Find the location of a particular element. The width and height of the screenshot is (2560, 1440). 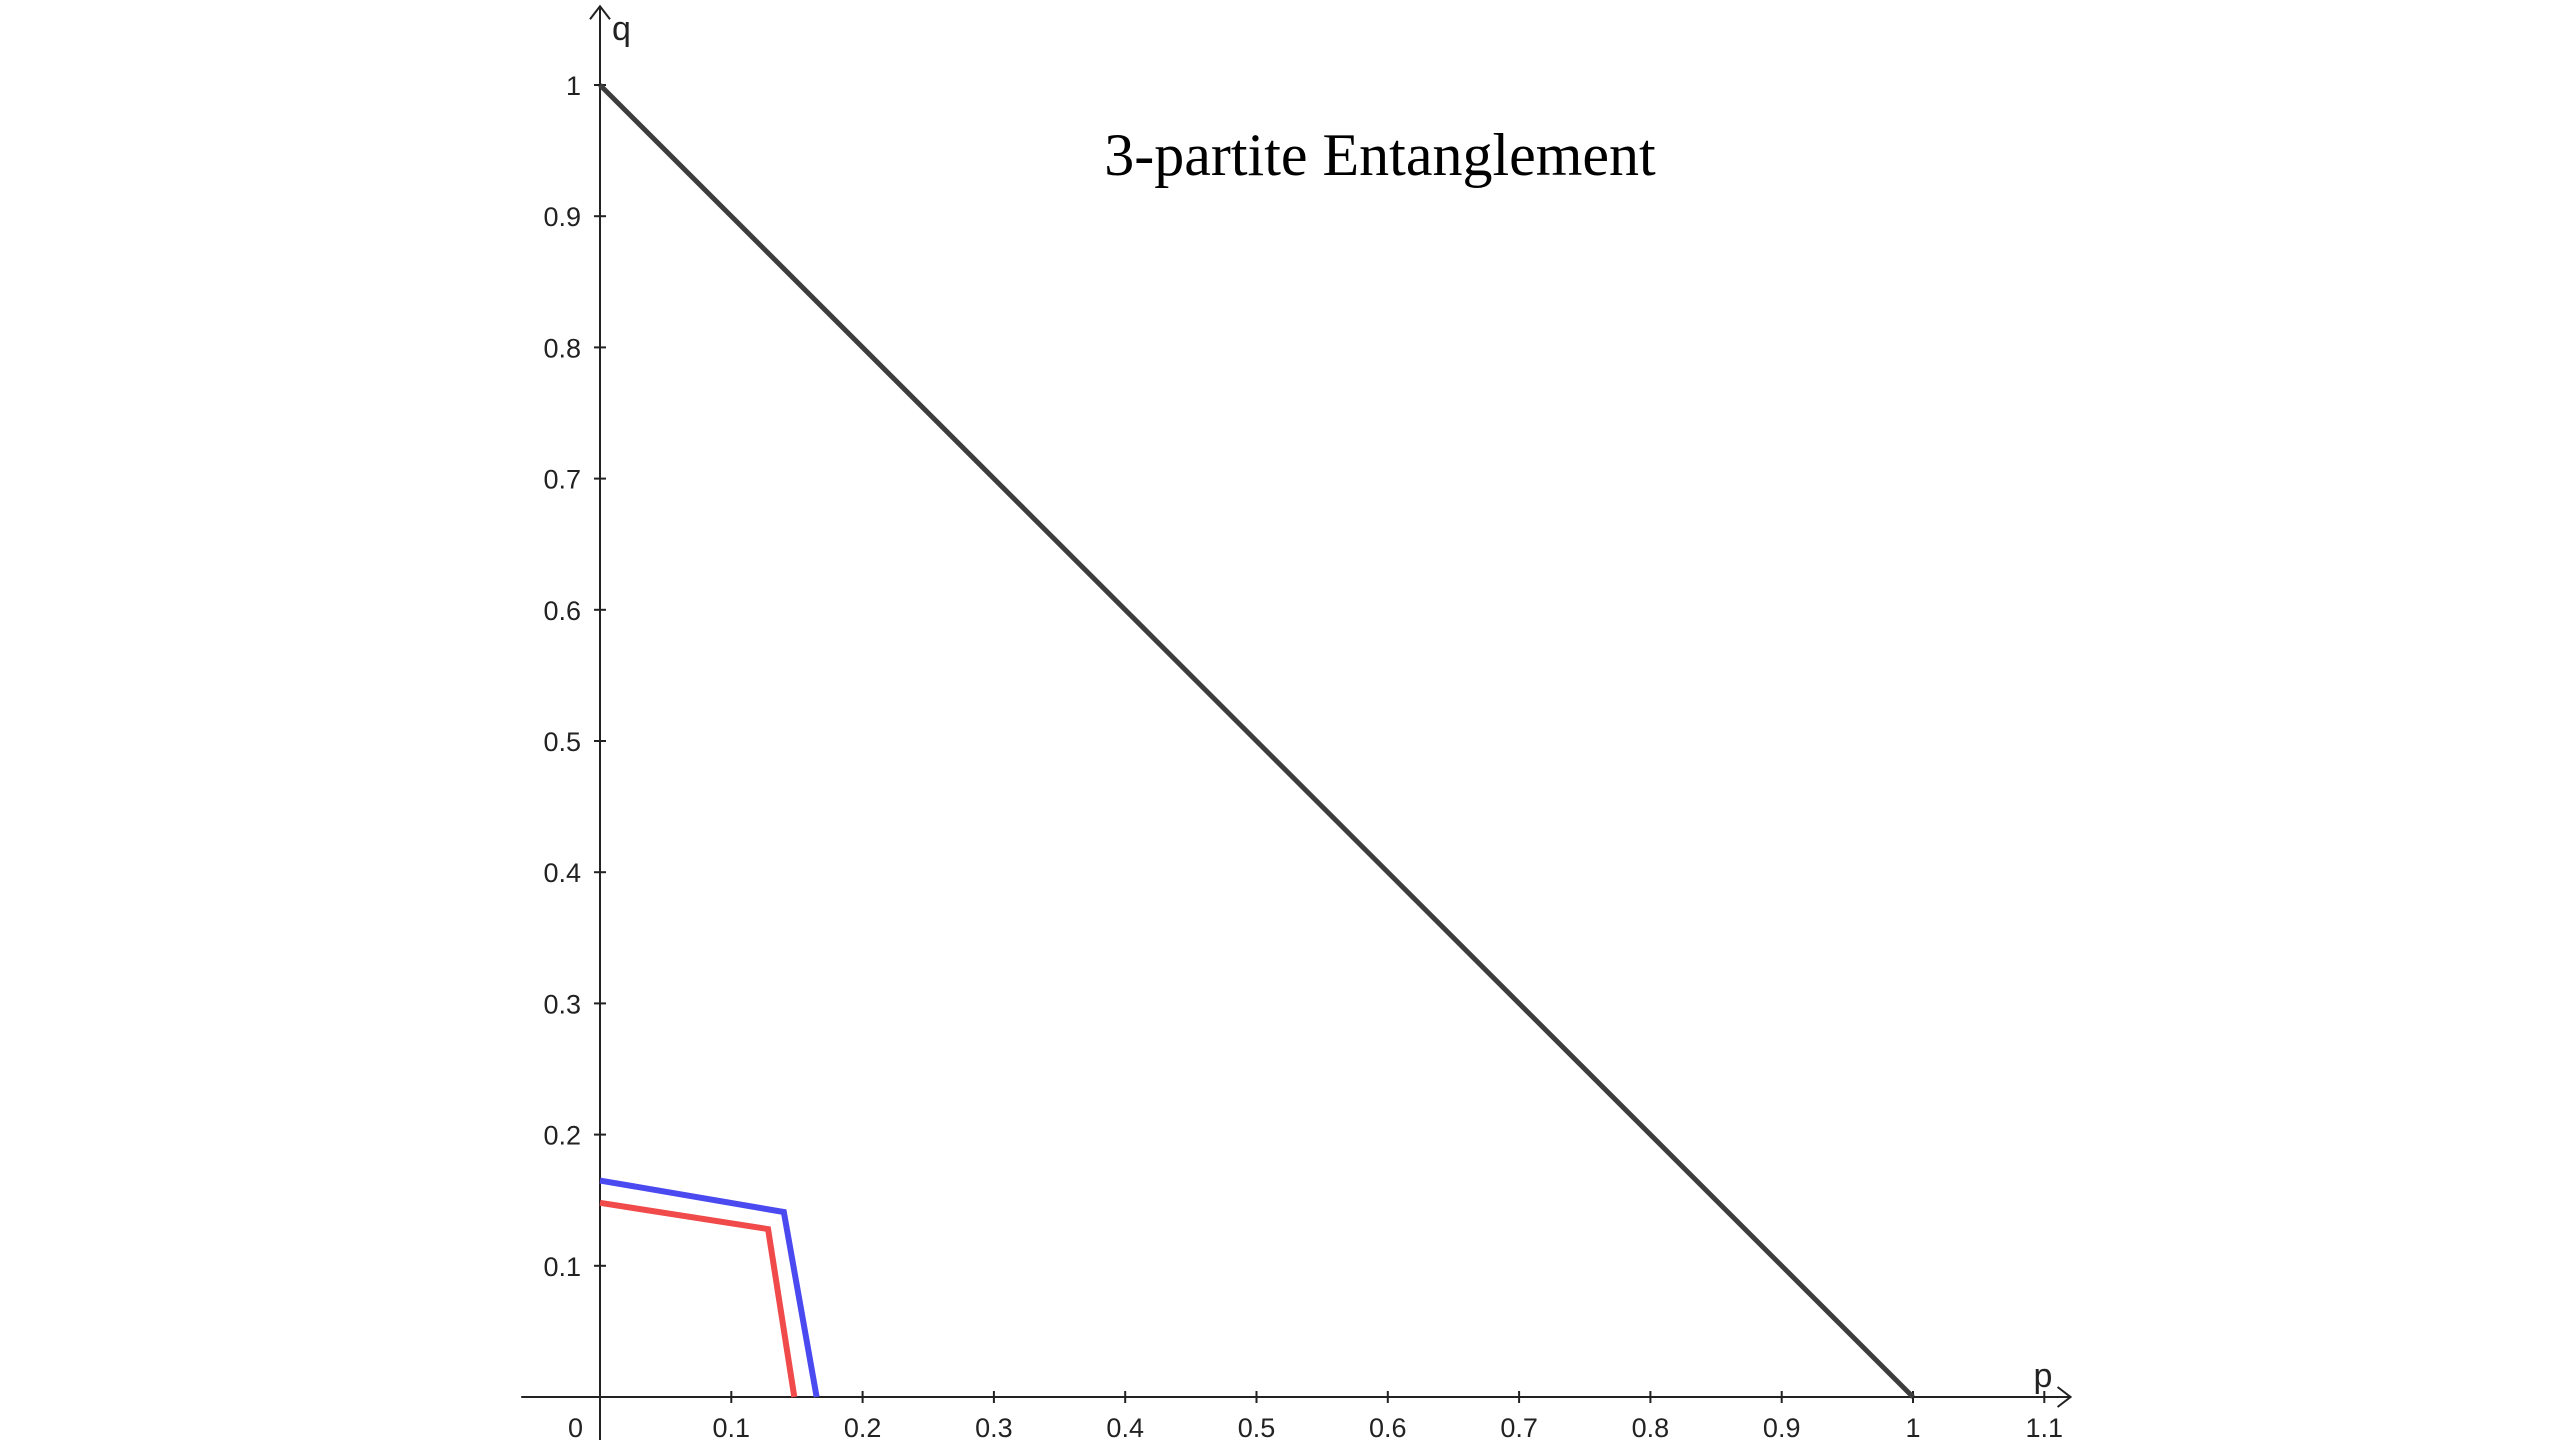

y-tick-label: 0.7 is located at coordinates (562, 480).